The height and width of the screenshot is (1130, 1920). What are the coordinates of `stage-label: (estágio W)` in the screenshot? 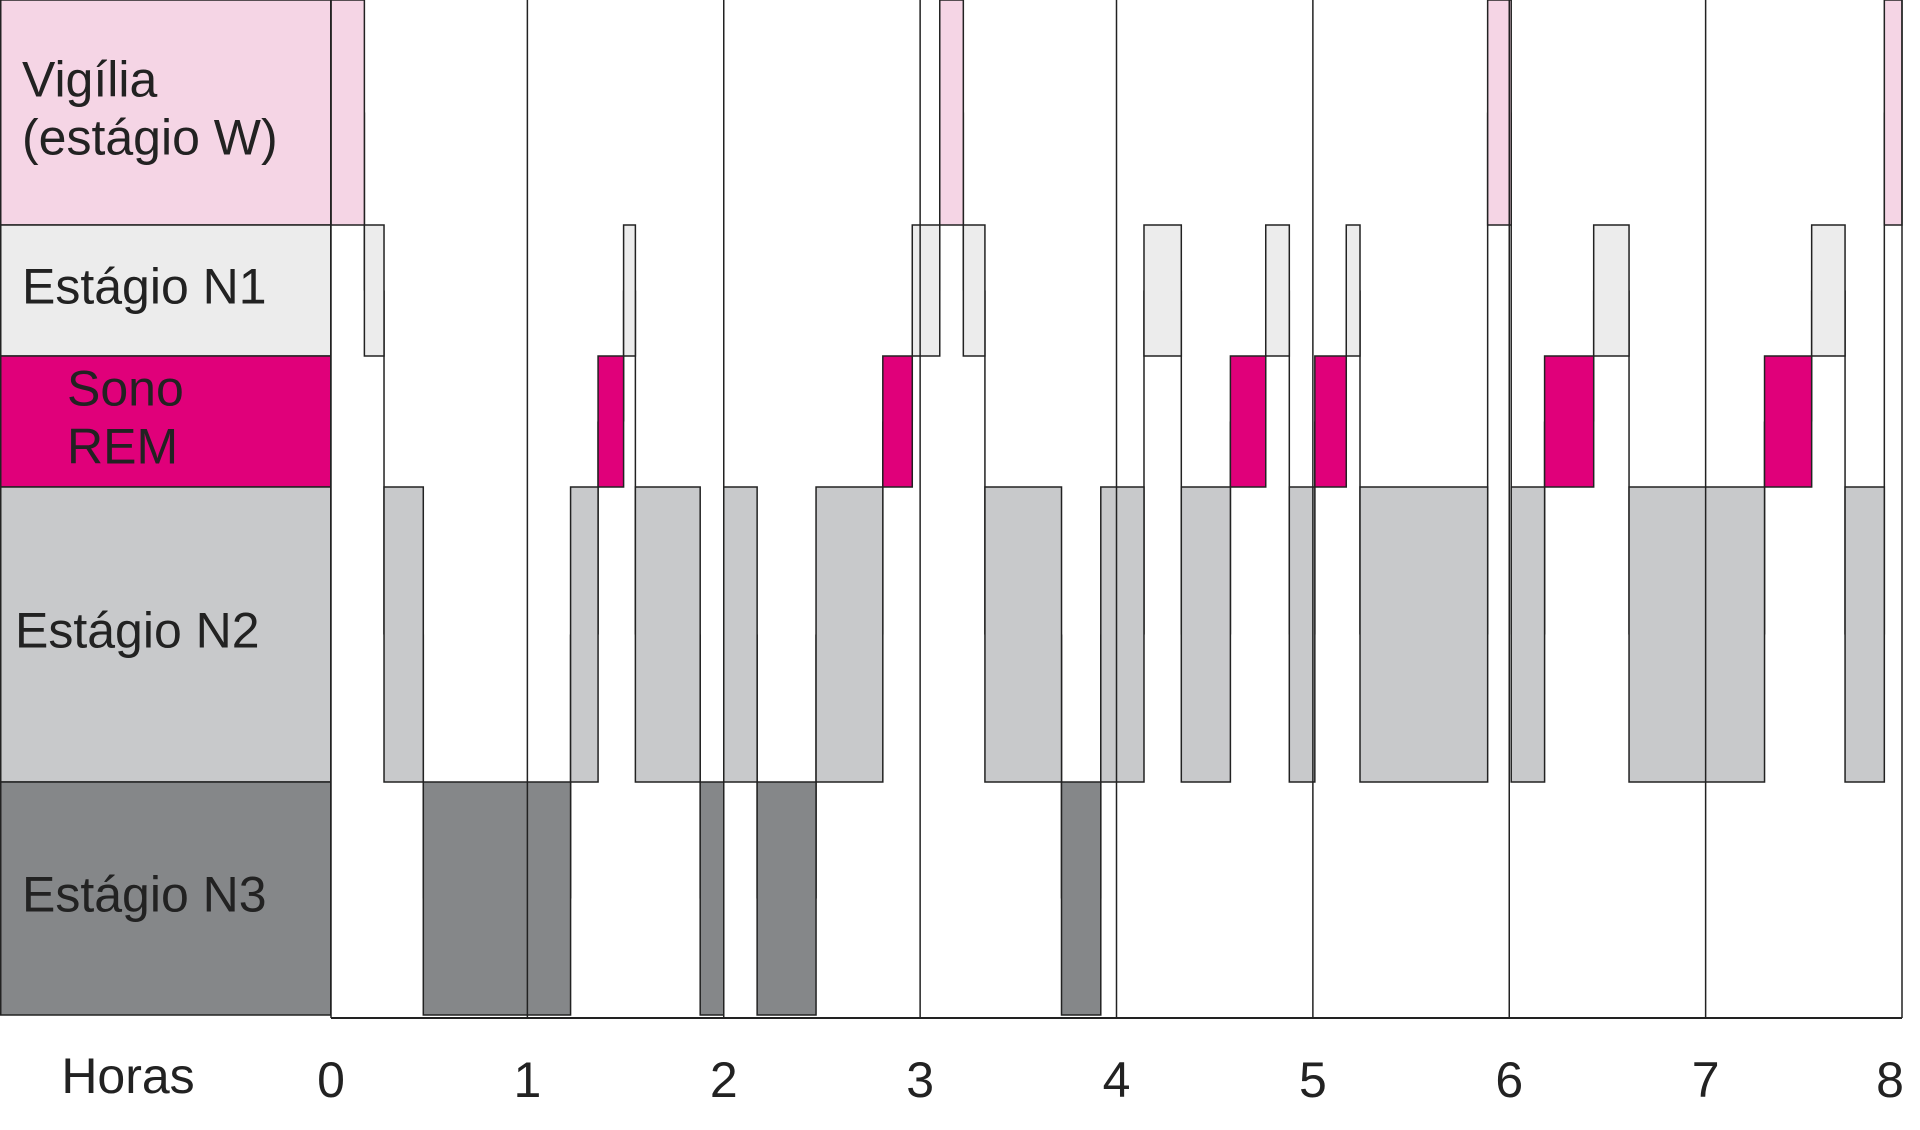 It's located at (150, 138).